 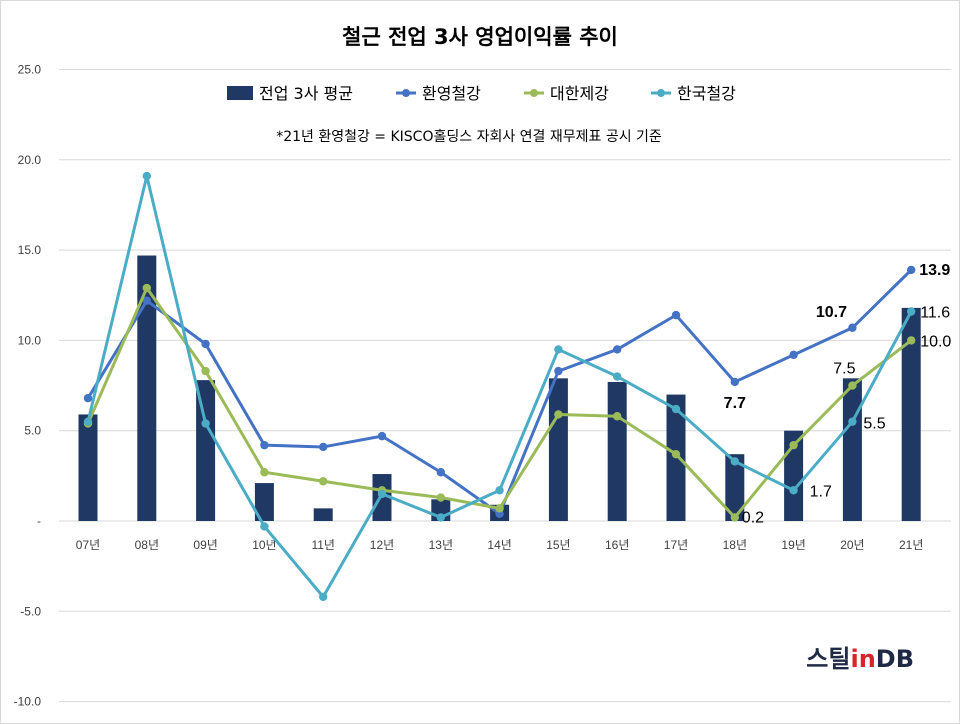 What do you see at coordinates (28, 702) in the screenshot?
I see `y-tick-label: -10.0` at bounding box center [28, 702].